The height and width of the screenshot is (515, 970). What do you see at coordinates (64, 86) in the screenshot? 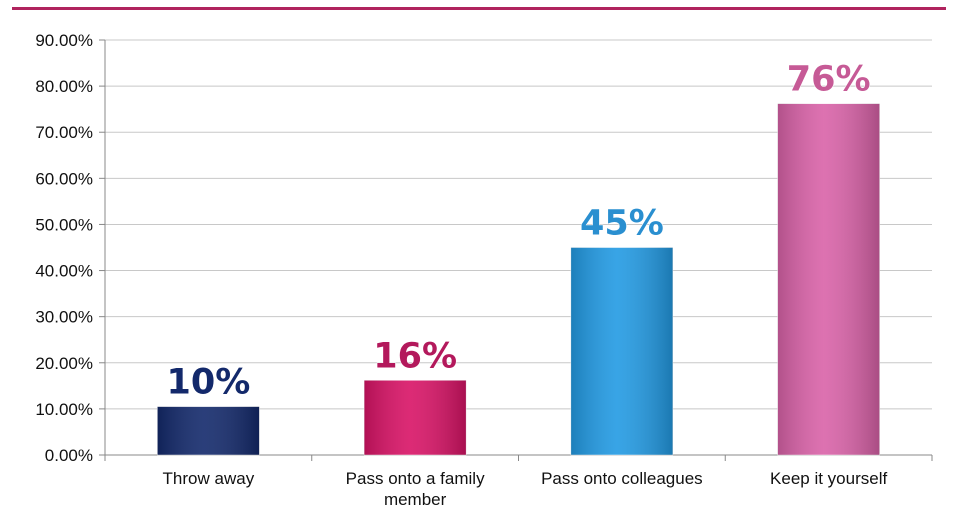
I see `y-tick-label: 80.00%` at bounding box center [64, 86].